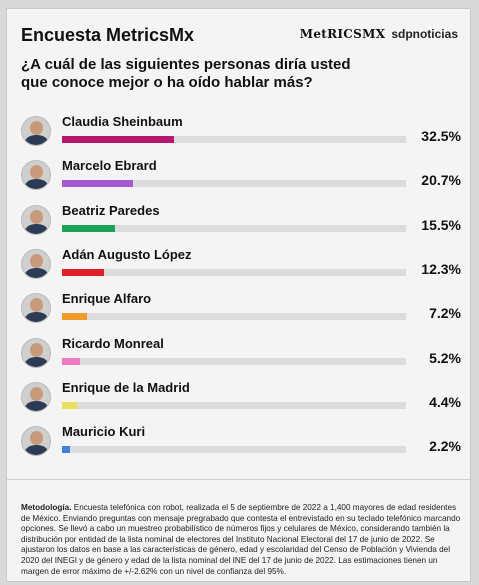  What do you see at coordinates (445, 446) in the screenshot?
I see `bar-value-label: 2.2%` at bounding box center [445, 446].